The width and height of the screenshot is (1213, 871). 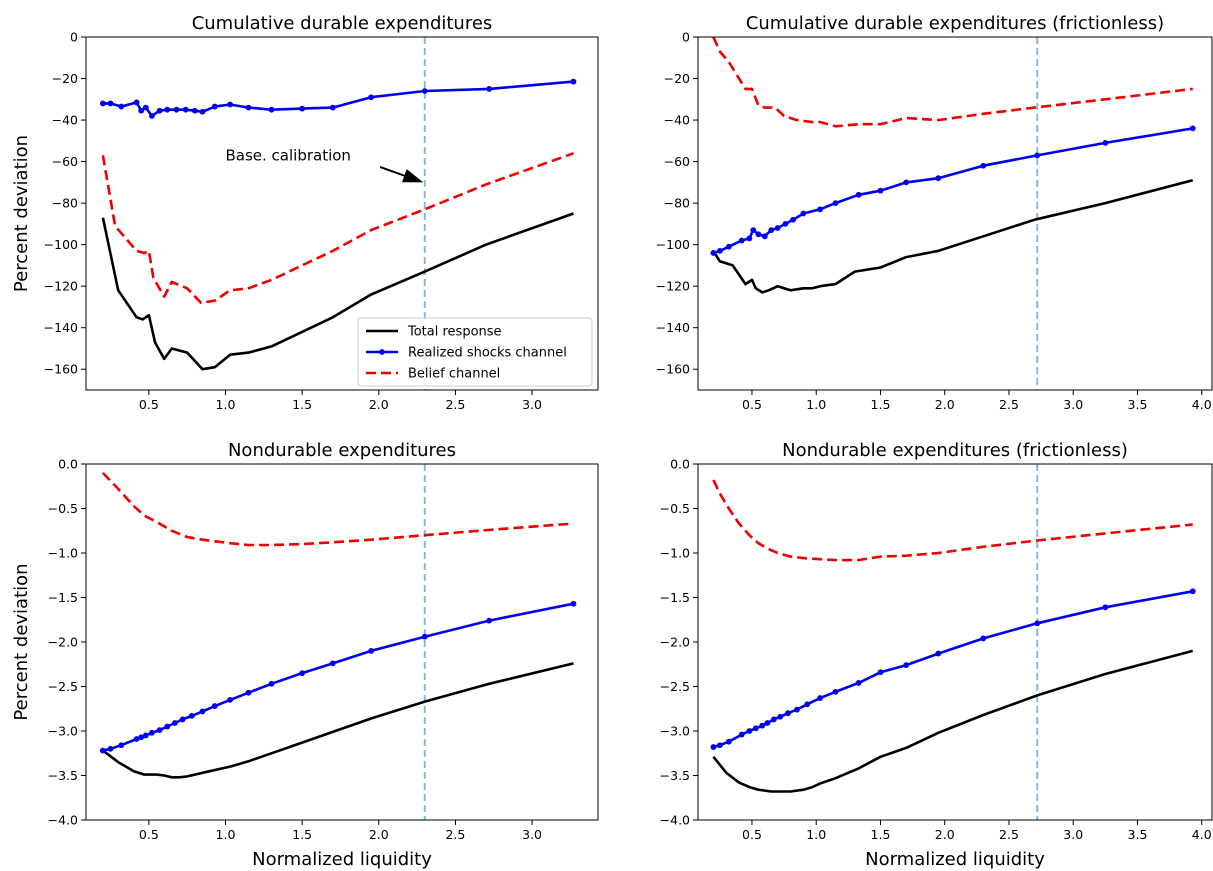 I want to click on annotation-arrow-head, so click(x=413, y=176).